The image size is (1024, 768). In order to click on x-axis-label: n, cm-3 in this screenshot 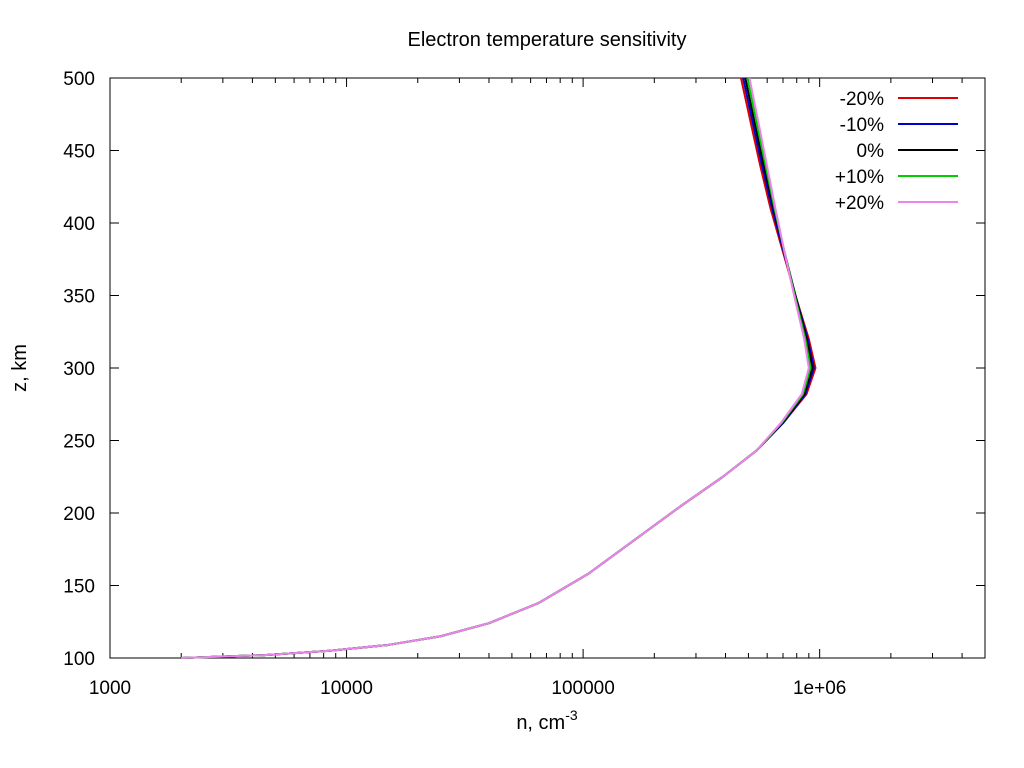, I will do `click(547, 720)`.